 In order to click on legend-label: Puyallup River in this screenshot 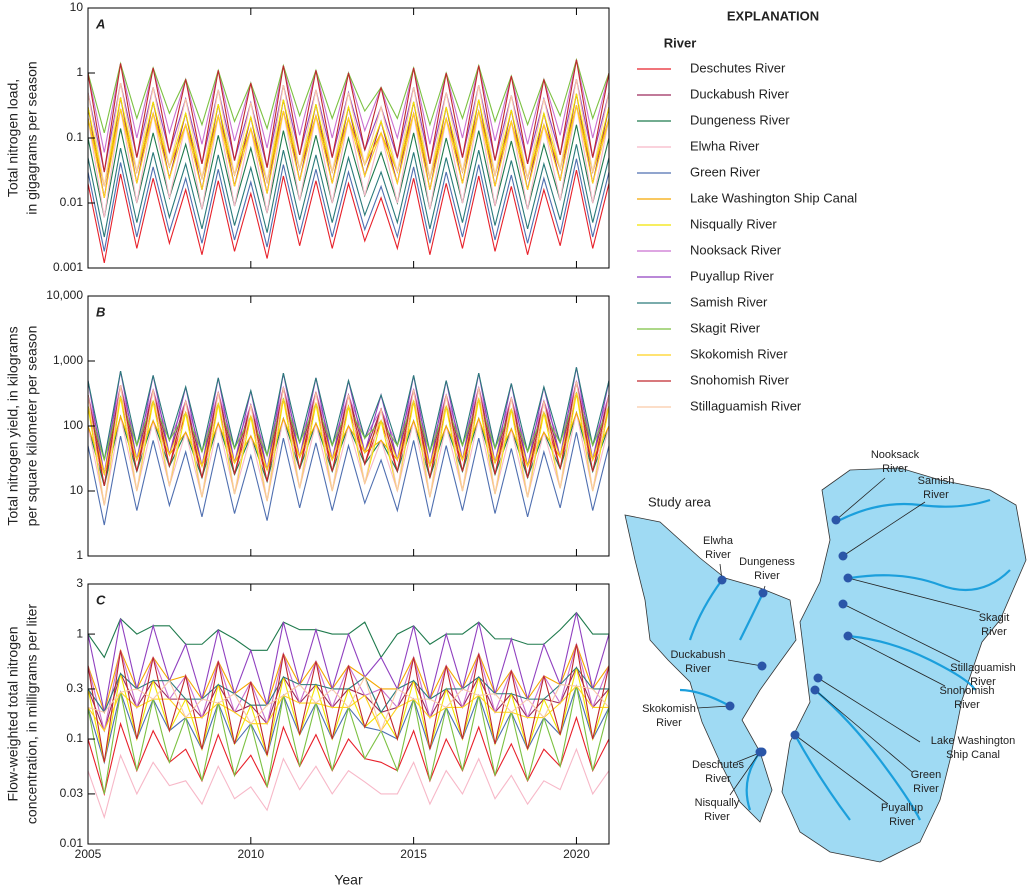, I will do `click(732, 275)`.